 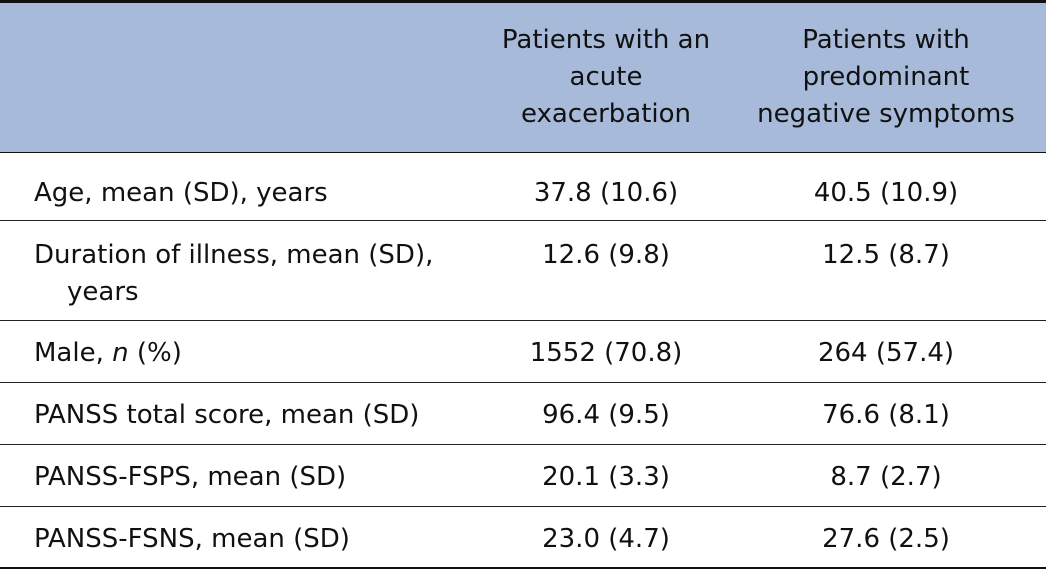 I want to click on table-row: Male, n (%) 1552 (70.8) 264 (57.4), so click(x=523, y=352).